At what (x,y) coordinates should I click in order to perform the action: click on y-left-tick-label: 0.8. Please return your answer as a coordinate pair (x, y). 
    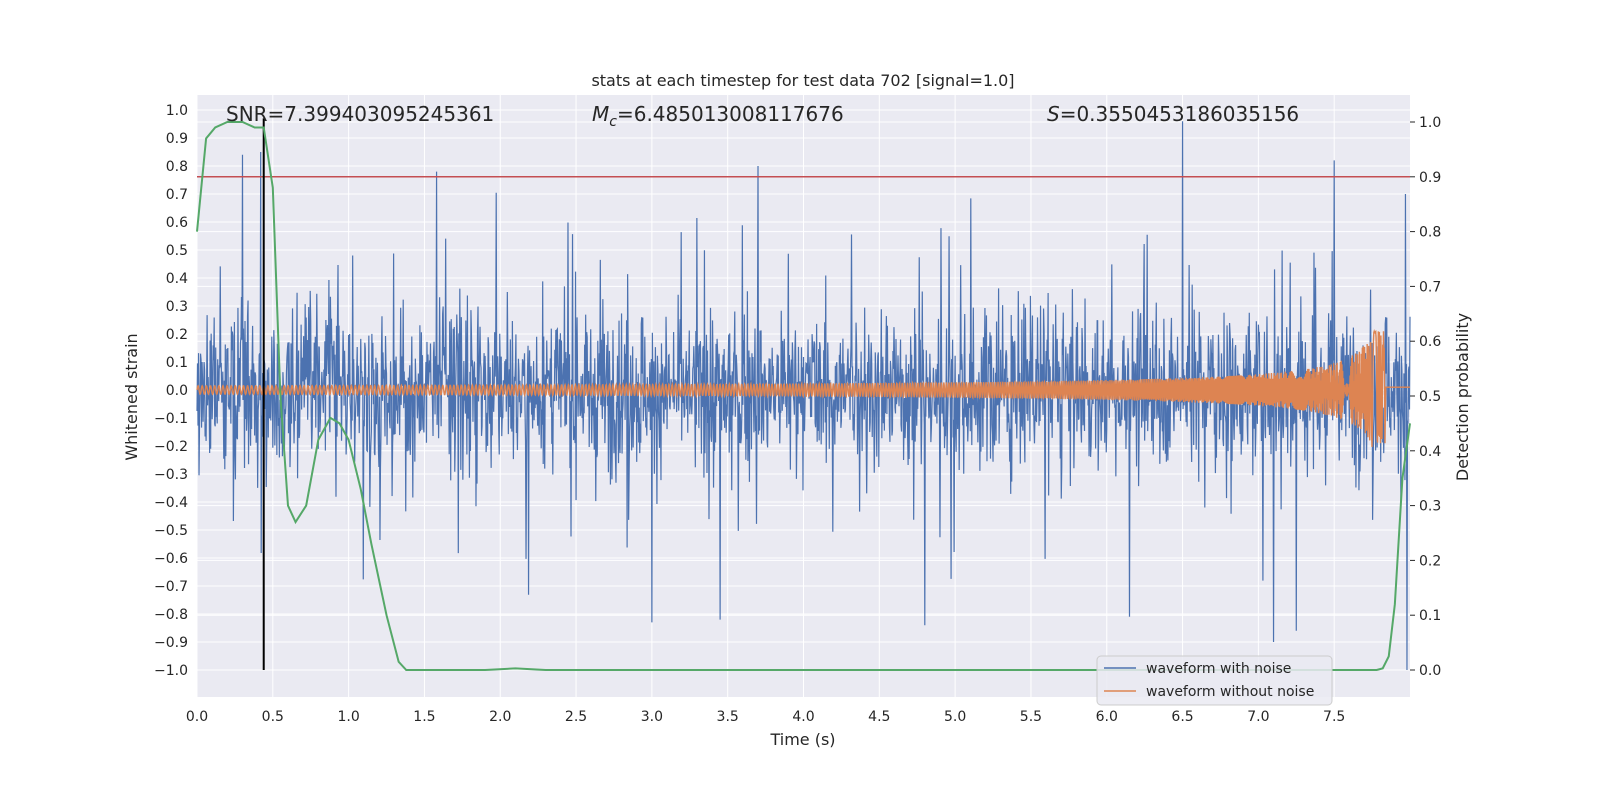
    Looking at the image, I should click on (177, 167).